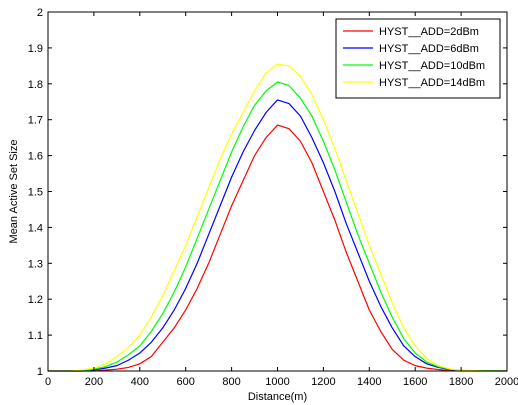  I want to click on y-tick-label: 1.8, so click(35, 85).